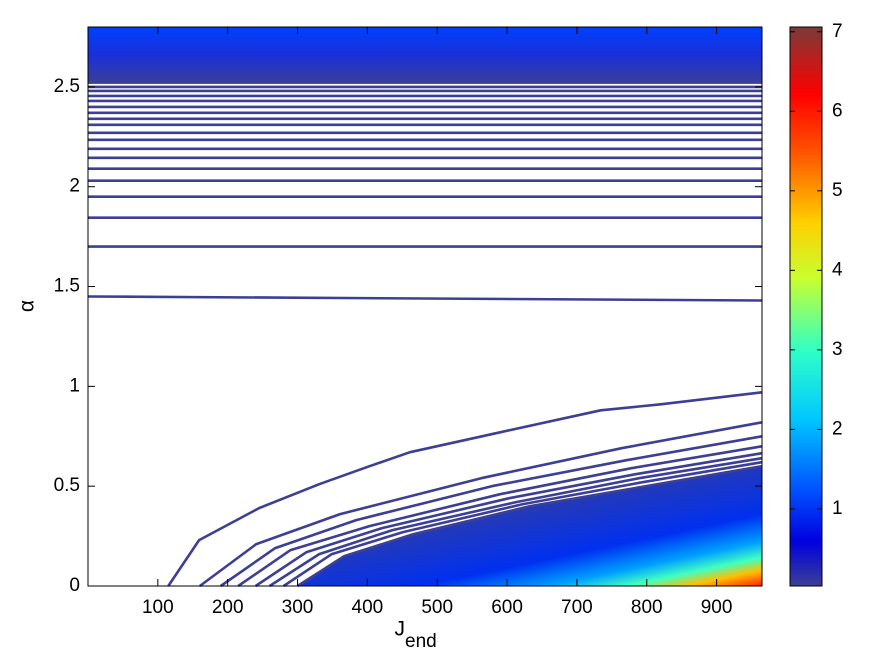 The width and height of the screenshot is (872, 666). I want to click on x-tick-label: 100, so click(158, 607).